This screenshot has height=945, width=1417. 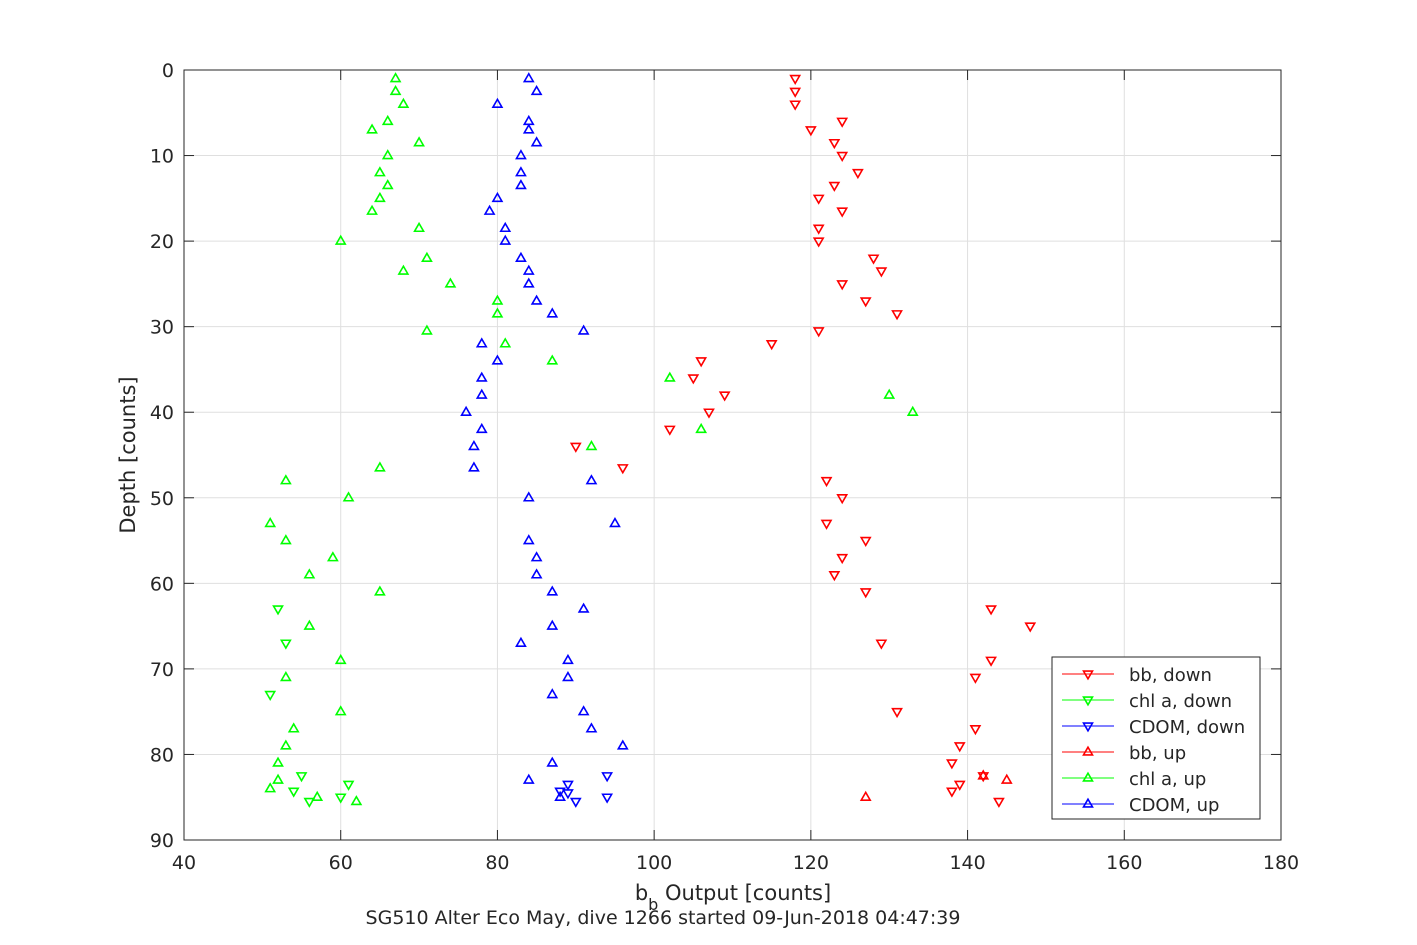 What do you see at coordinates (1187, 727) in the screenshot?
I see `legend-label: CDOM, down` at bounding box center [1187, 727].